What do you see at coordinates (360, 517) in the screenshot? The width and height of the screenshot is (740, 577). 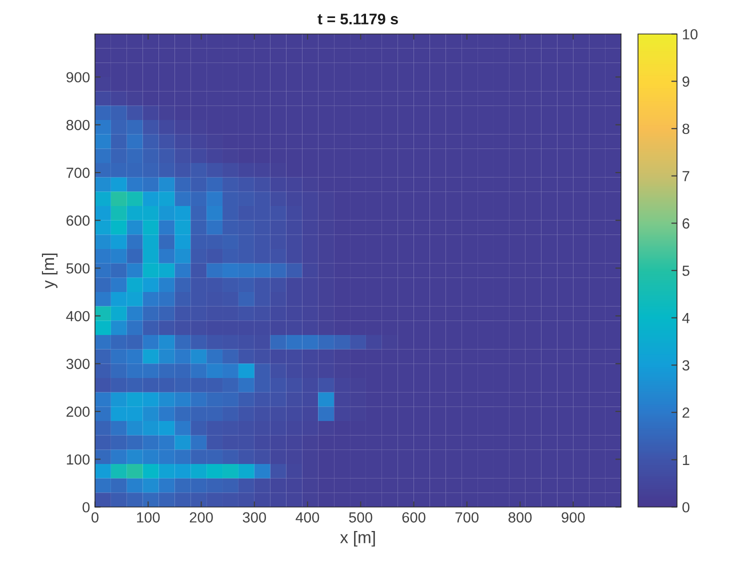 I see `x-tick-label: 500` at bounding box center [360, 517].